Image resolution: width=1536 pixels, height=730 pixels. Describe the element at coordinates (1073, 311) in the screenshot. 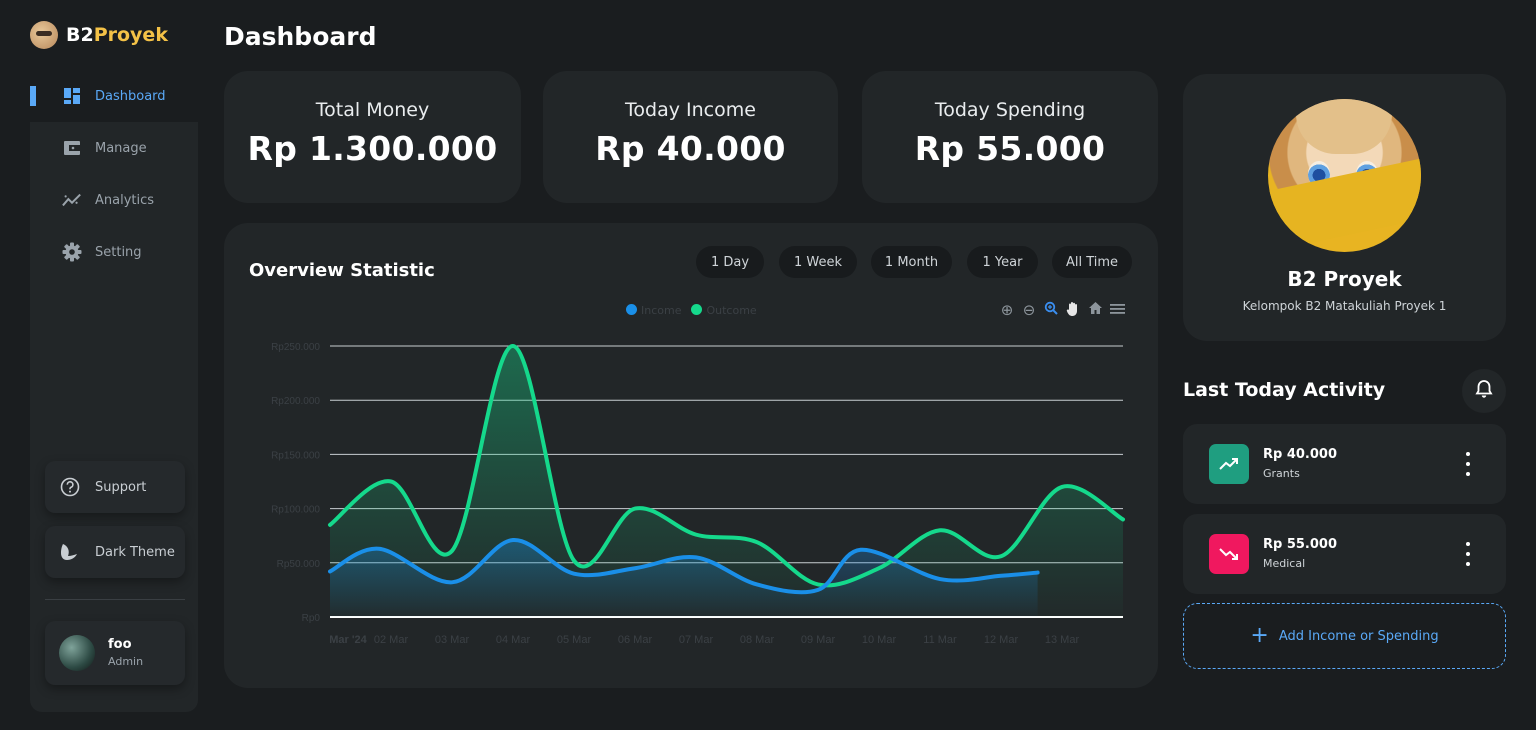

I see `pan-hand-icon` at that location.